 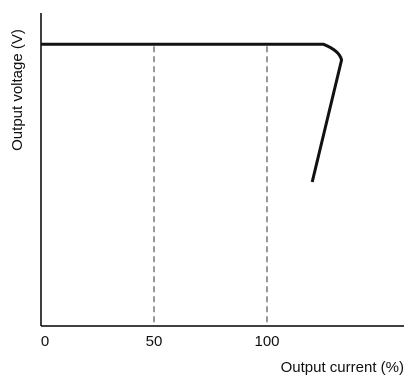 I want to click on x-tick-label-0: 0, so click(x=45, y=341).